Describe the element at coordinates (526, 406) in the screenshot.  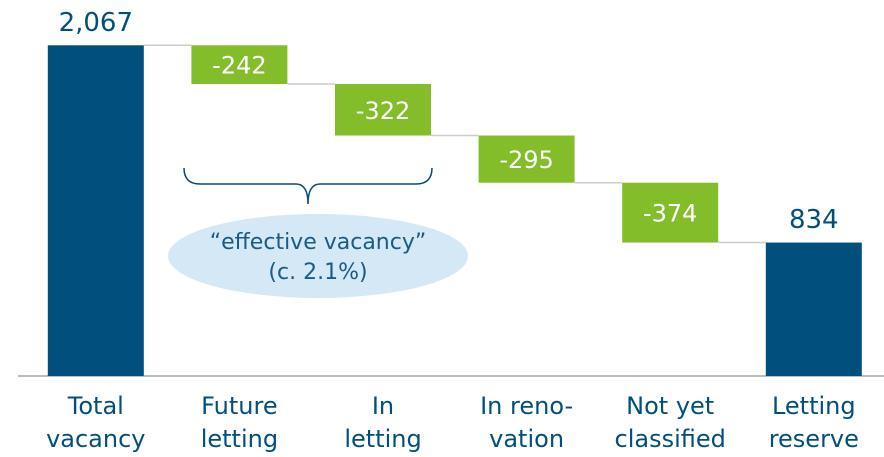
I see `x-tick-label: In reno-` at that location.